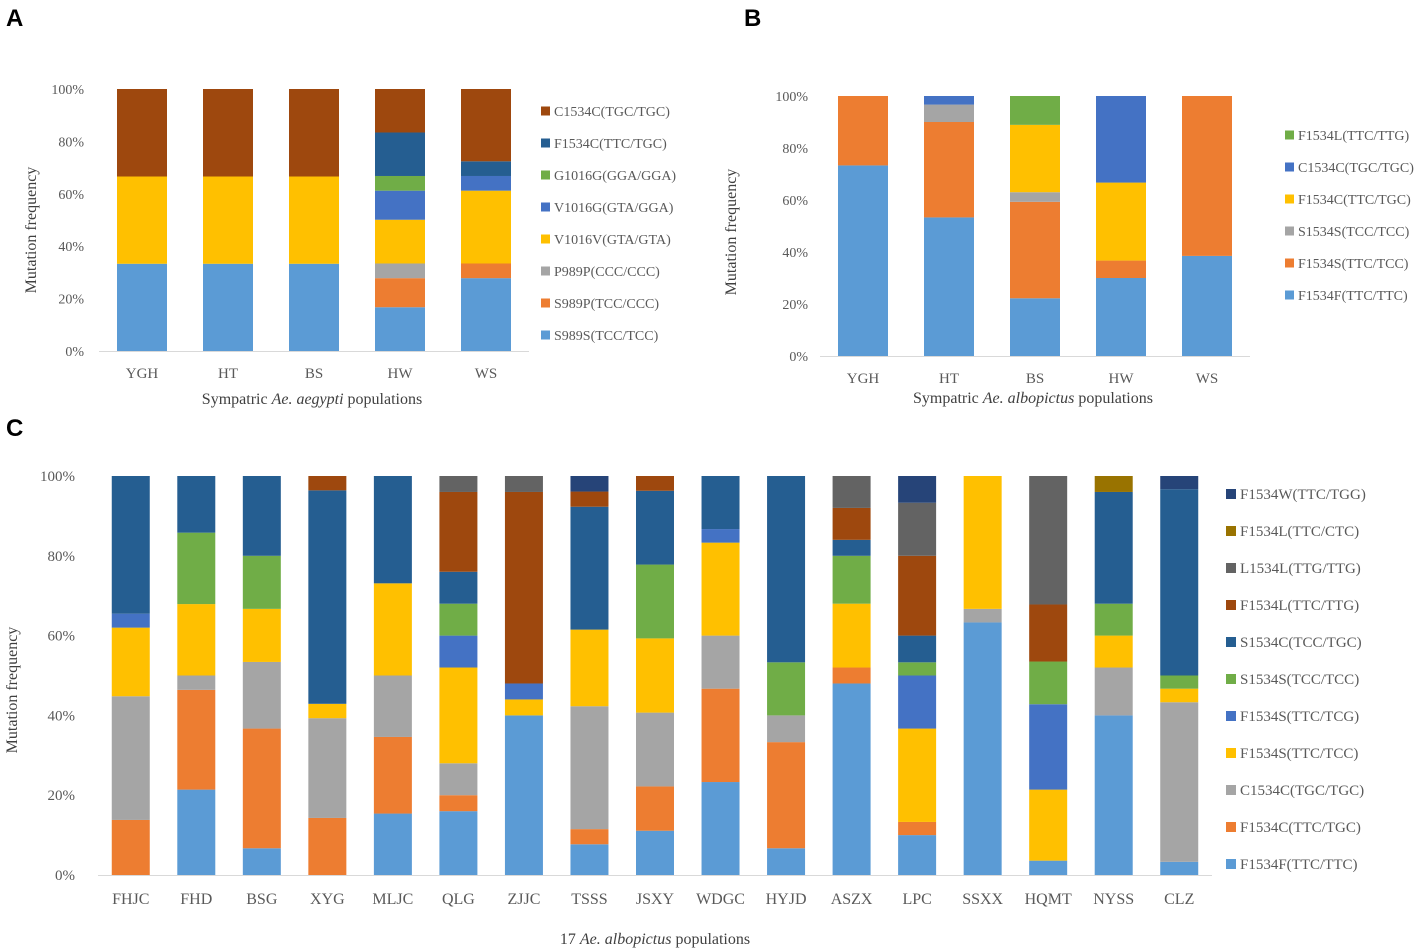 The height and width of the screenshot is (952, 1417). Describe the element at coordinates (1048, 899) in the screenshot. I see `panel-c-category-label: HQMT` at that location.